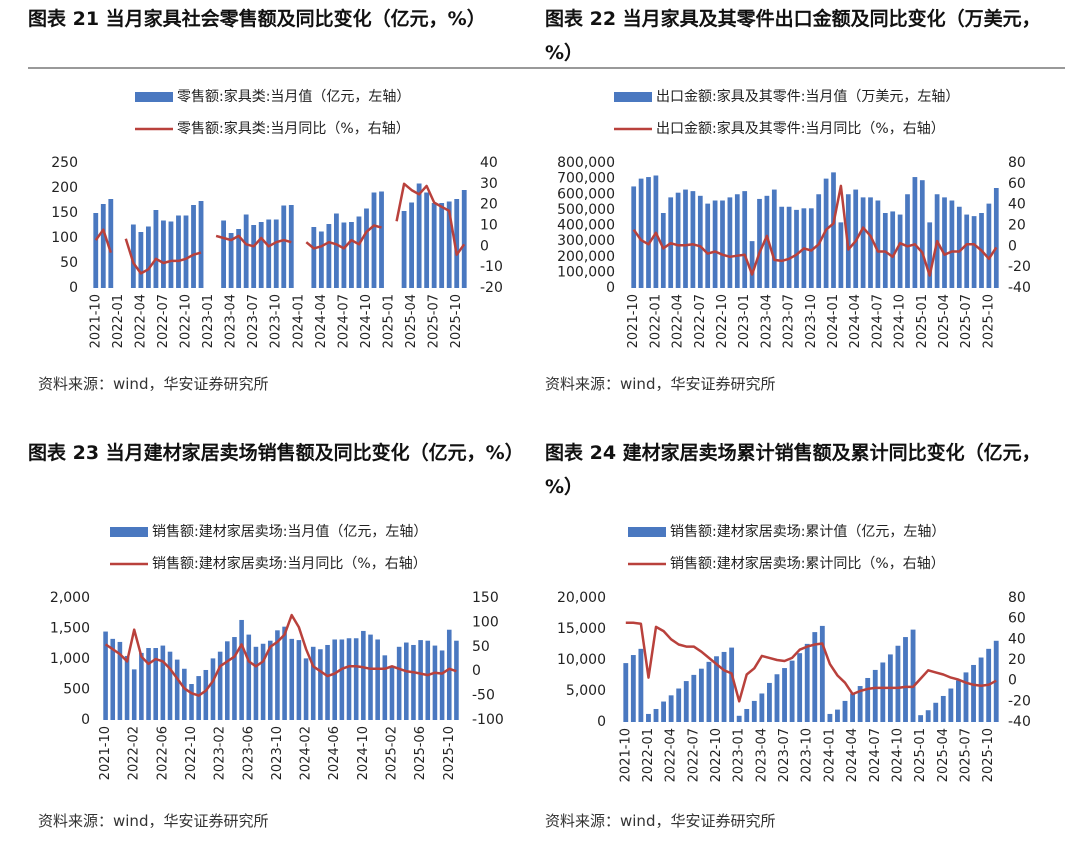 The width and height of the screenshot is (1080, 850). What do you see at coordinates (944, 321) in the screenshot?
I see `x-tick-label: 2025-04` at bounding box center [944, 321].